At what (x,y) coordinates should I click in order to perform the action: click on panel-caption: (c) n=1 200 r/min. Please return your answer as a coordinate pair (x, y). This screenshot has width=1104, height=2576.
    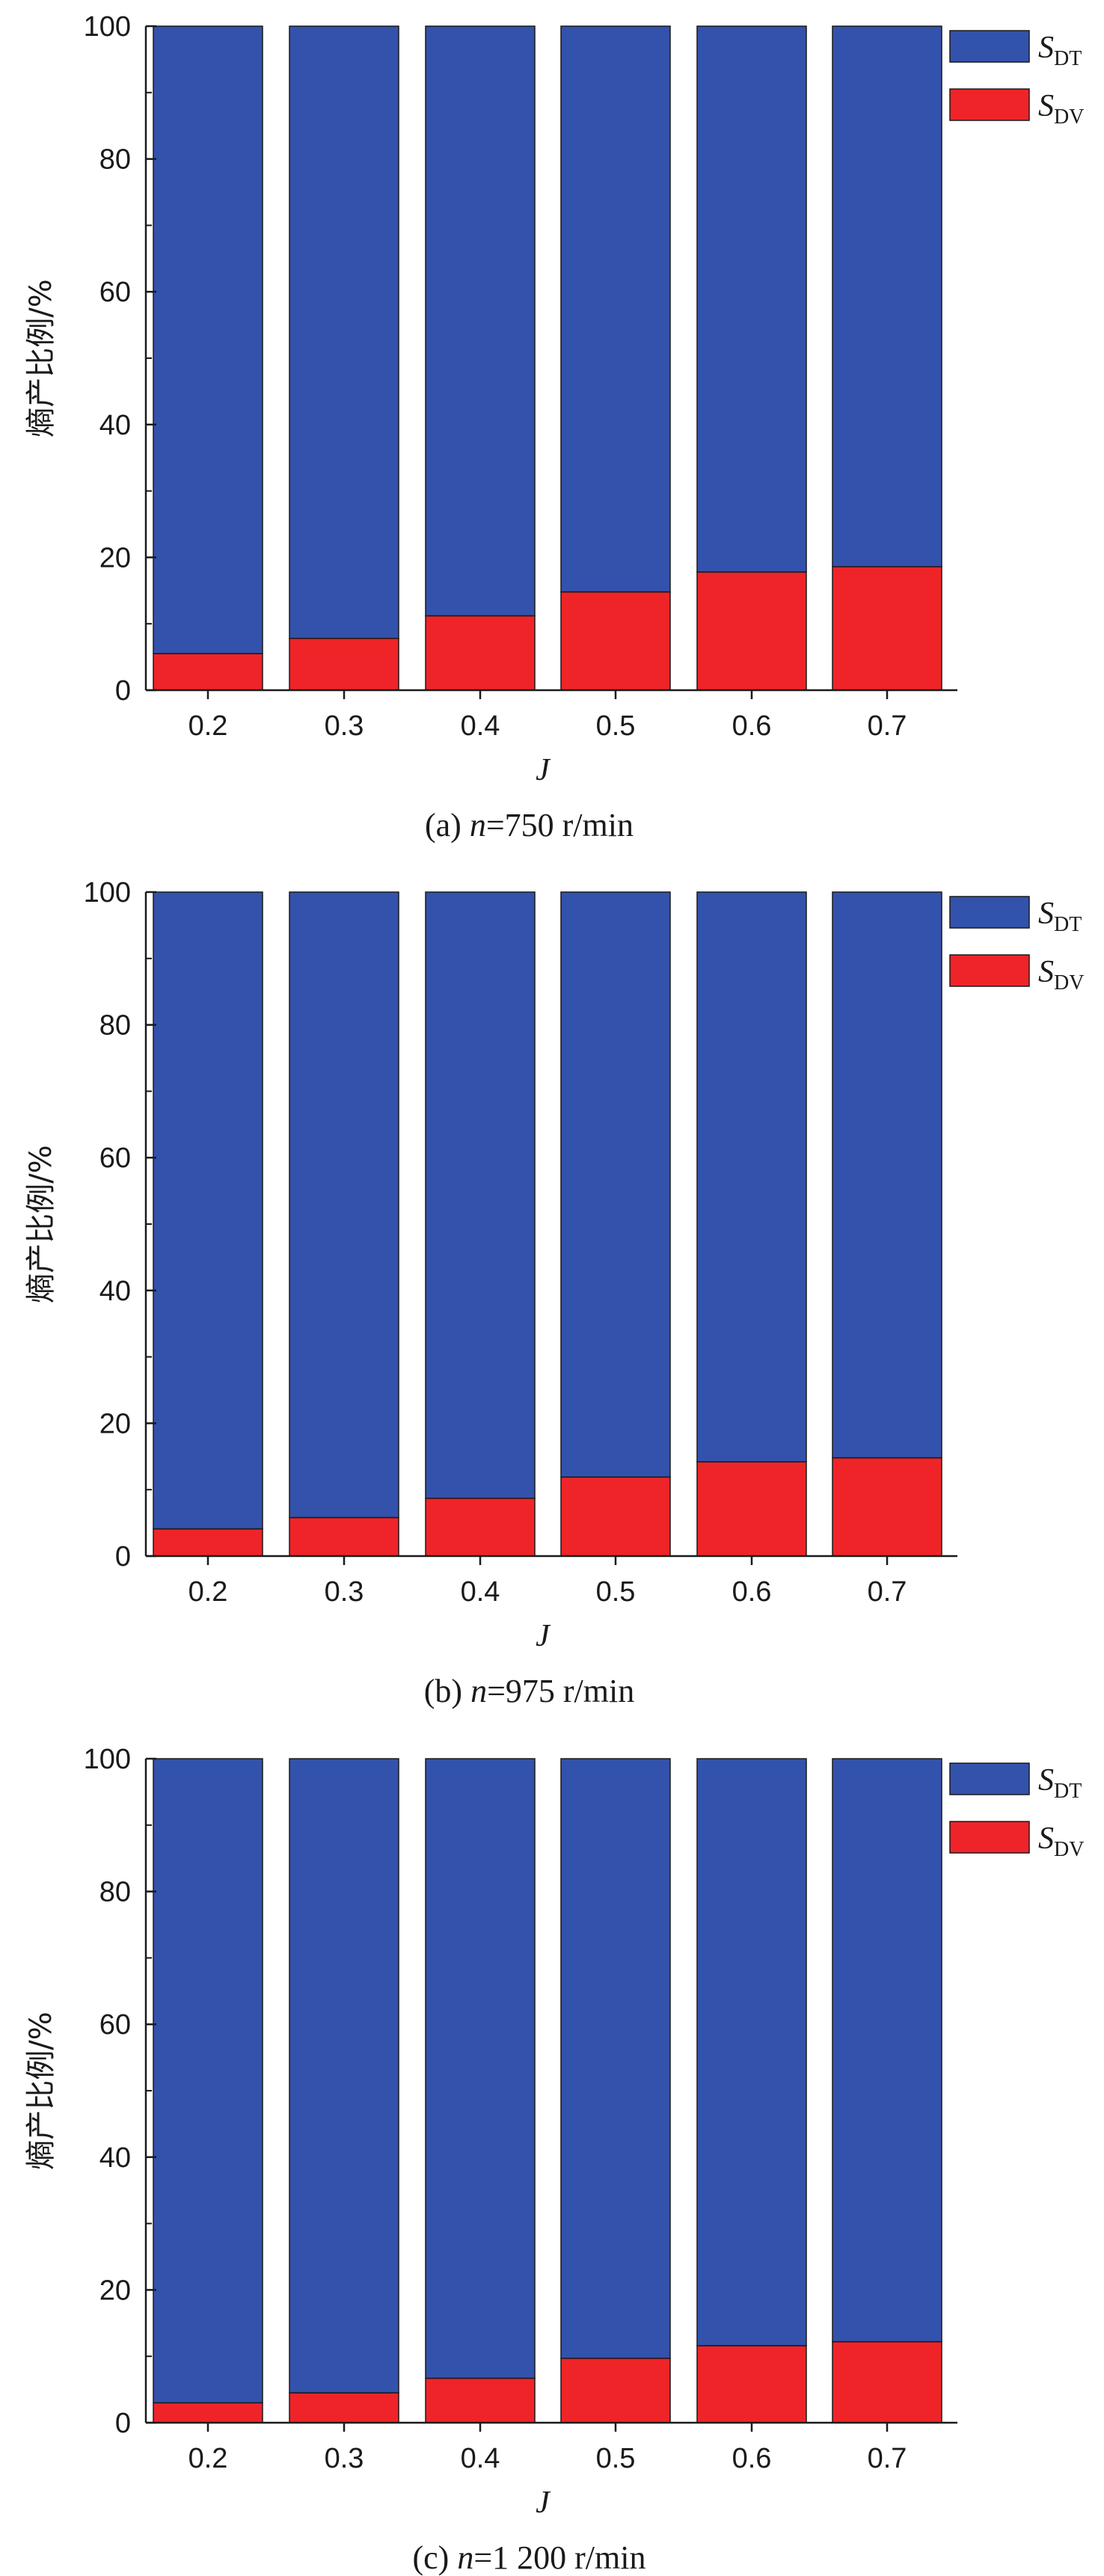
    Looking at the image, I should click on (529, 2557).